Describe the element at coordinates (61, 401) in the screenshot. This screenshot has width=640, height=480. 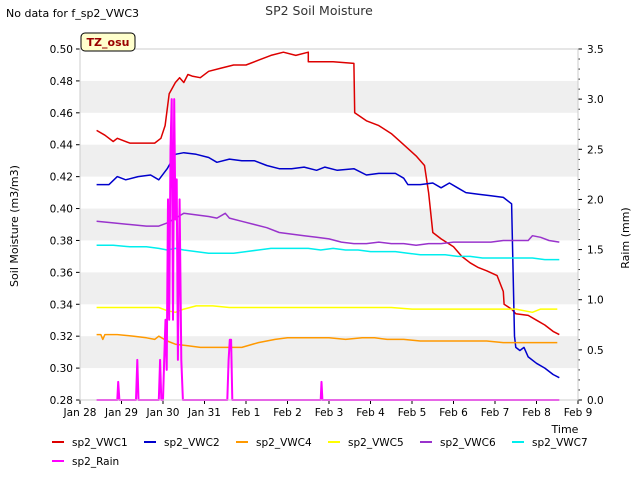
I see `y-tick-label: 0.28` at that location.